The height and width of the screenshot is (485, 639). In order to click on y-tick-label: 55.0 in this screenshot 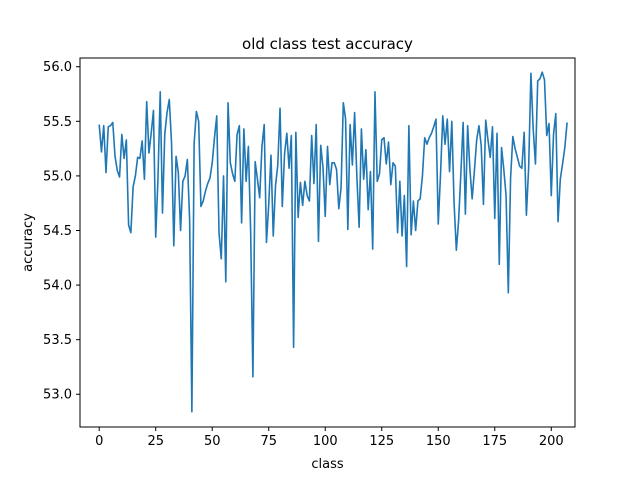, I will do `click(57, 176)`.